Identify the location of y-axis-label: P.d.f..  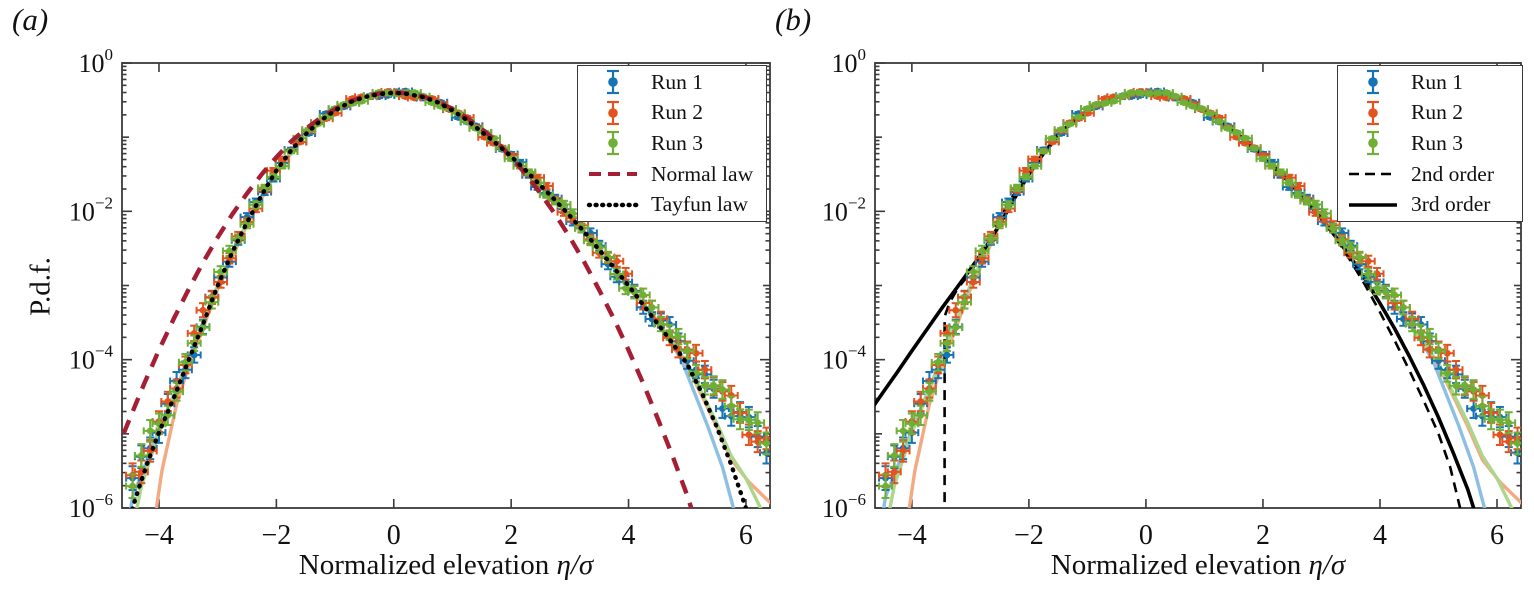
(40, 286).